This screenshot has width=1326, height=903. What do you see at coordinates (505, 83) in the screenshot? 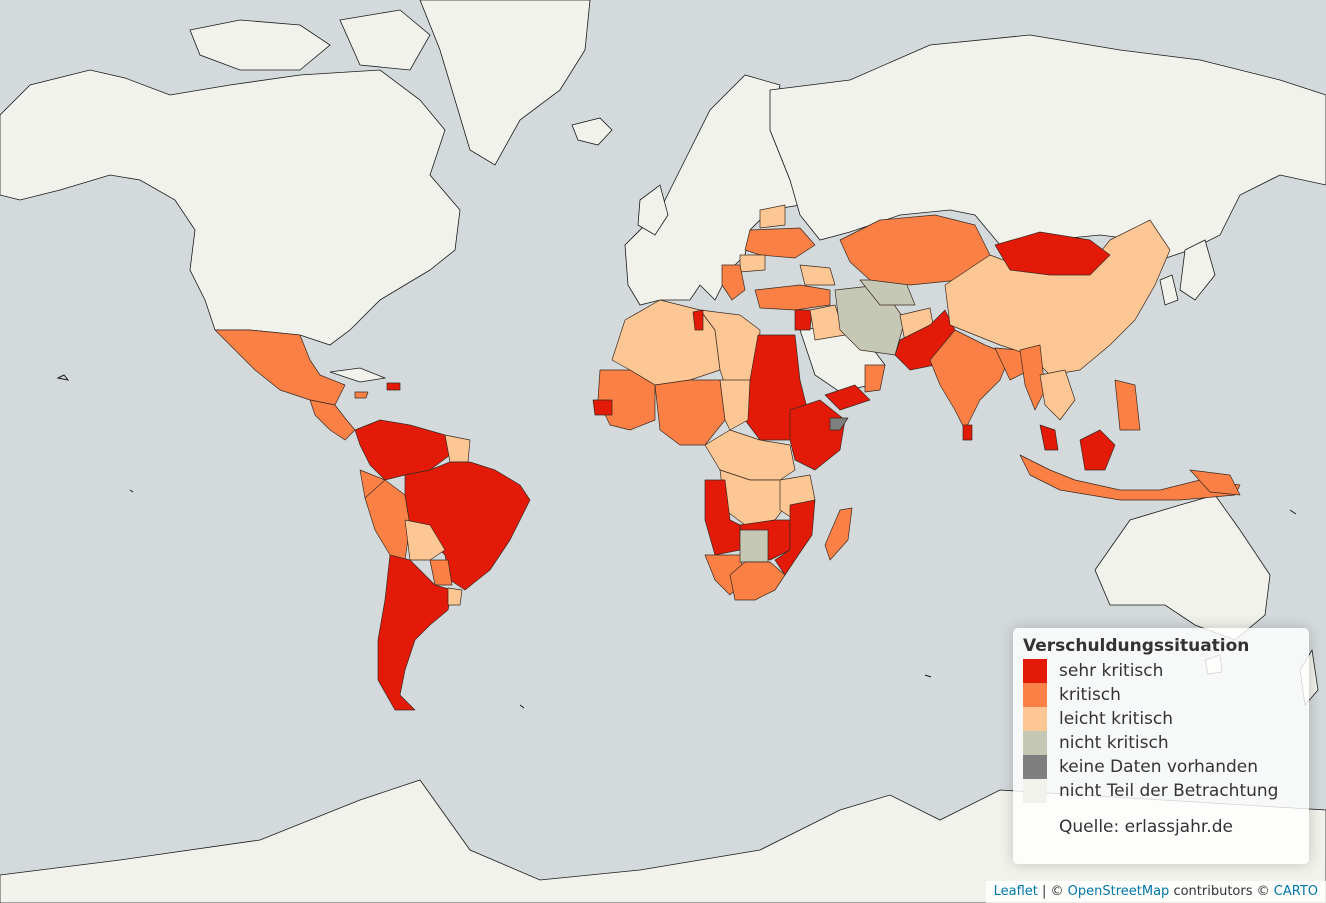
I see `greenland` at bounding box center [505, 83].